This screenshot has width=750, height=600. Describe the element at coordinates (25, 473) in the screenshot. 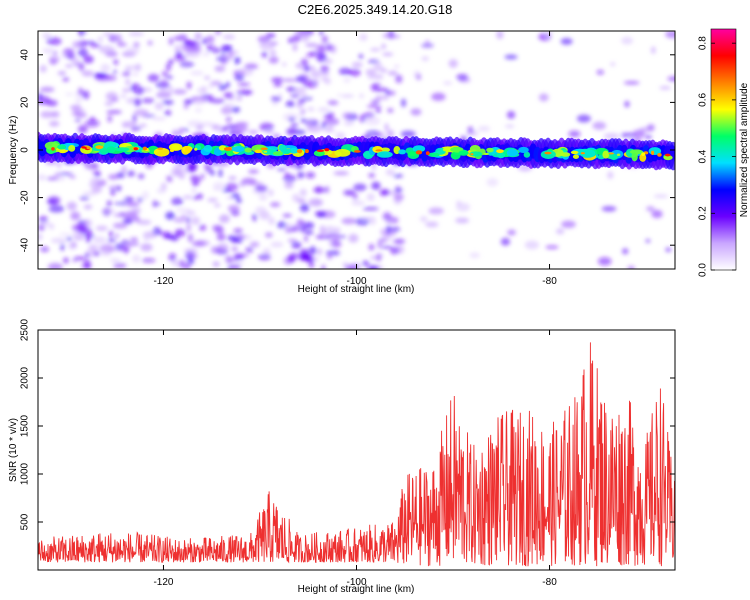

I see `snr-ytick-label: 1000` at that location.